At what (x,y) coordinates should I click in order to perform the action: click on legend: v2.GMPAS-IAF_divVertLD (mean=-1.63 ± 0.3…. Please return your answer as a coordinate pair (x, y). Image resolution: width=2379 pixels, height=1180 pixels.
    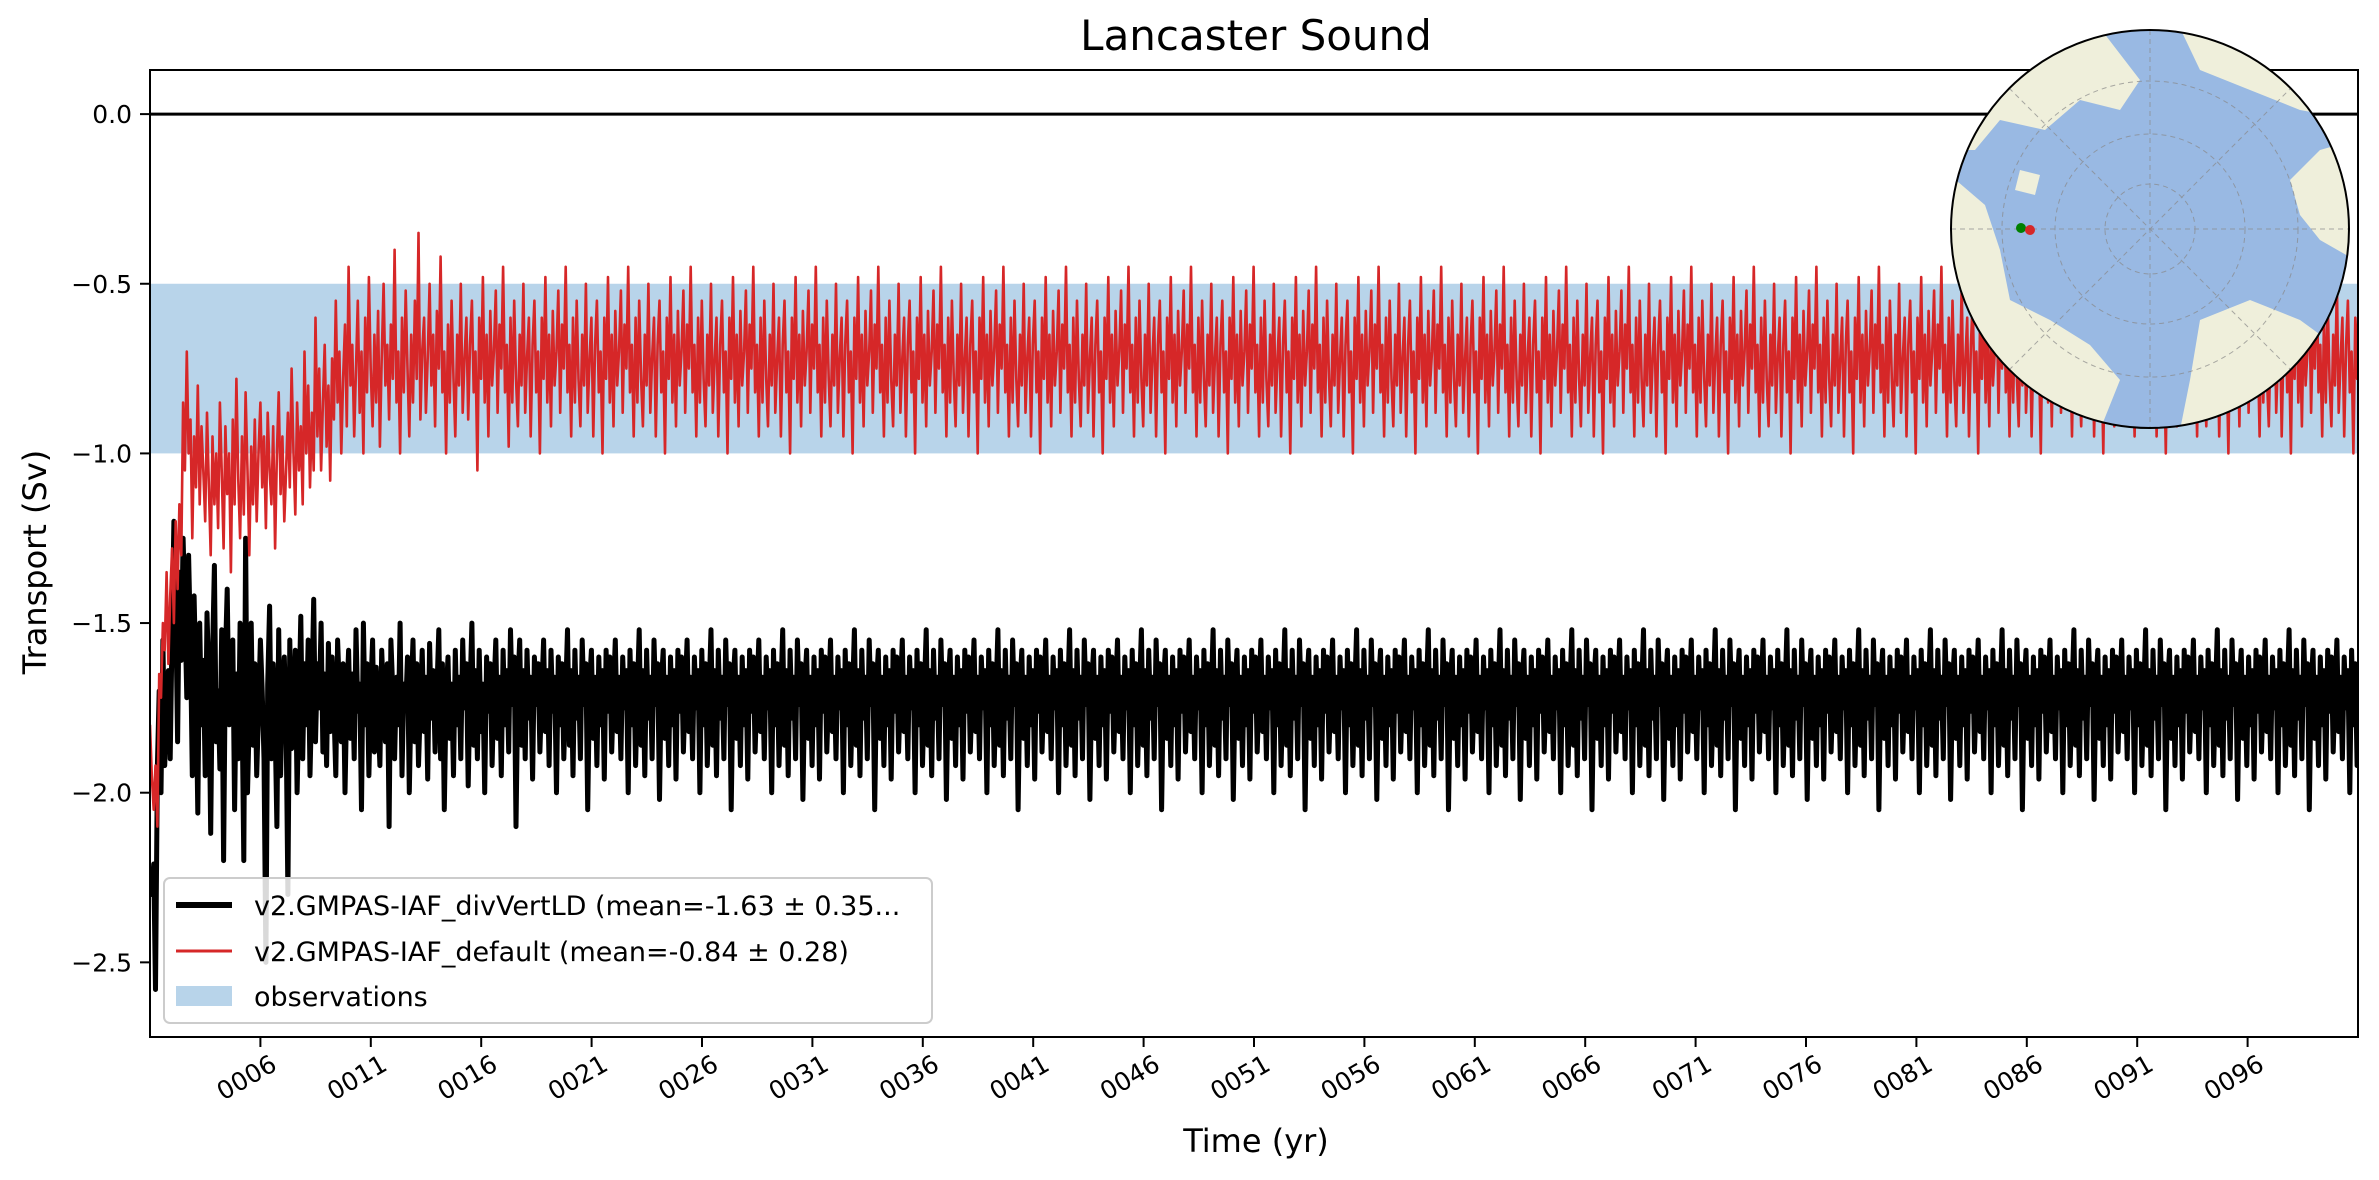
    Looking at the image, I should click on (548, 950).